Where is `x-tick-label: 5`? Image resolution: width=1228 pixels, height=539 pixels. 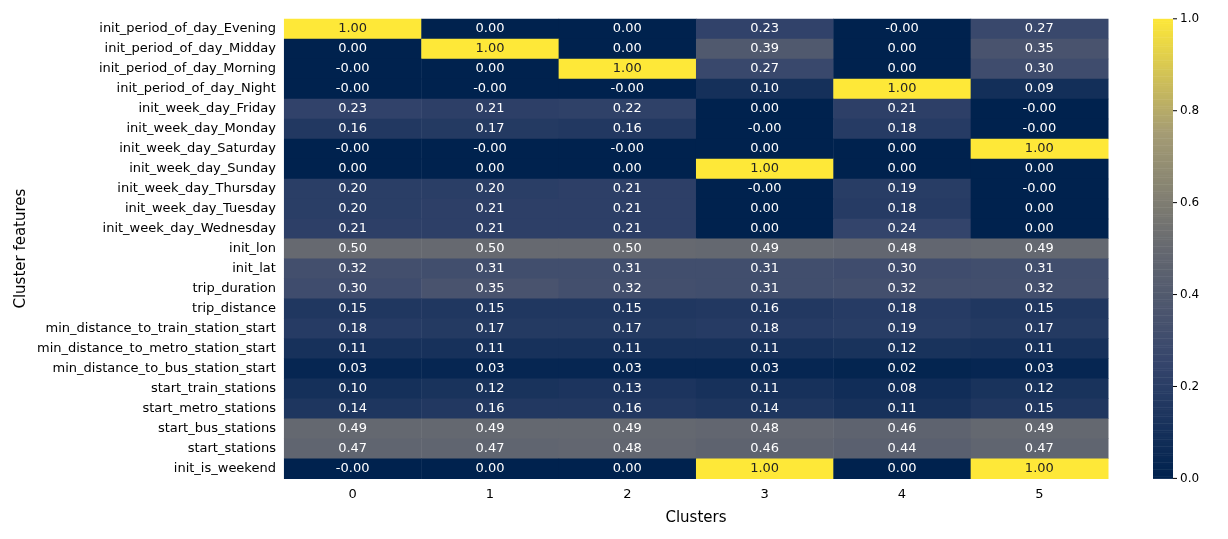
x-tick-label: 5 is located at coordinates (1039, 493).